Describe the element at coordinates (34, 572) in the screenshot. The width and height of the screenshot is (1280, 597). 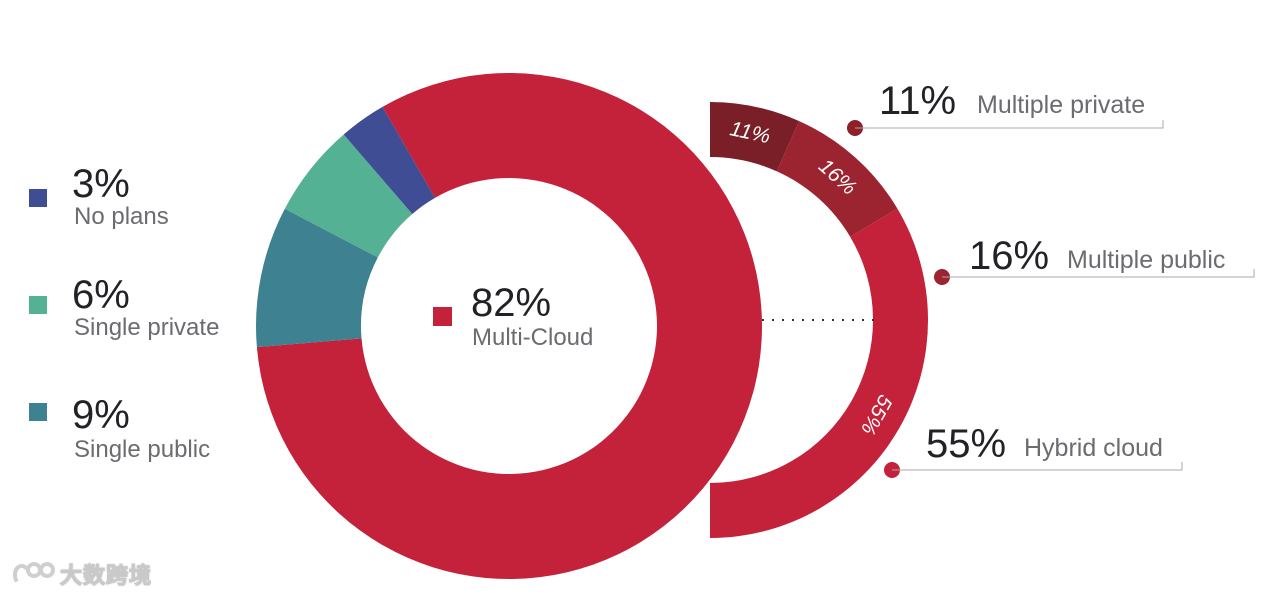
I see `watermark-logo-icon` at that location.